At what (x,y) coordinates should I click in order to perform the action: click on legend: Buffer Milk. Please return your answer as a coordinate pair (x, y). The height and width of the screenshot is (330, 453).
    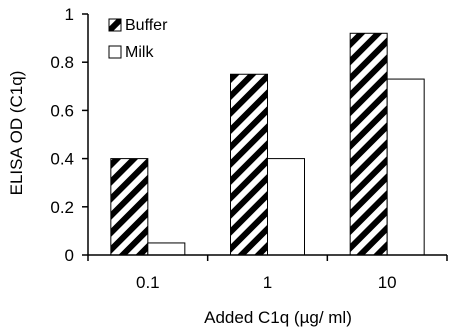
    Looking at the image, I should click on (138, 39).